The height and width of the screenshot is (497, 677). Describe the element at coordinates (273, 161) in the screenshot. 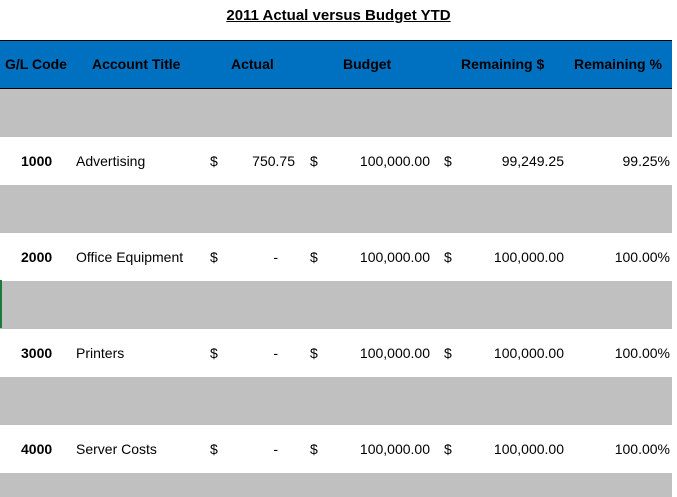

I see `actual-cell: 750.75` at that location.